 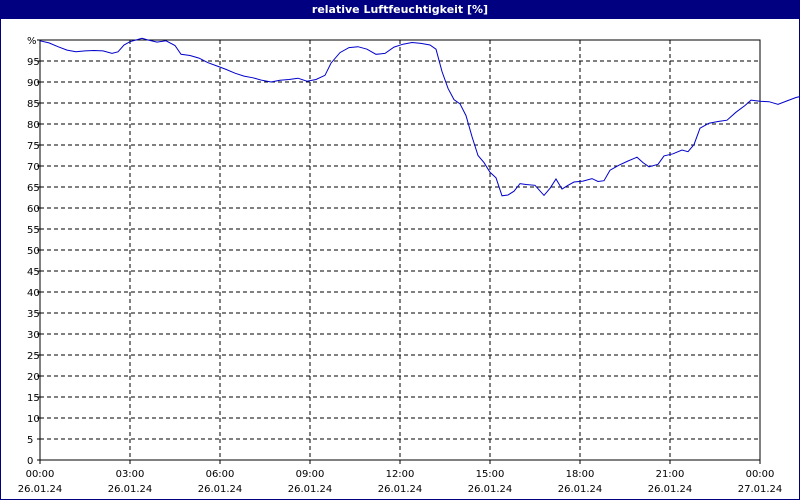 I want to click on x-tick-time-label: 15:00, so click(x=490, y=474).